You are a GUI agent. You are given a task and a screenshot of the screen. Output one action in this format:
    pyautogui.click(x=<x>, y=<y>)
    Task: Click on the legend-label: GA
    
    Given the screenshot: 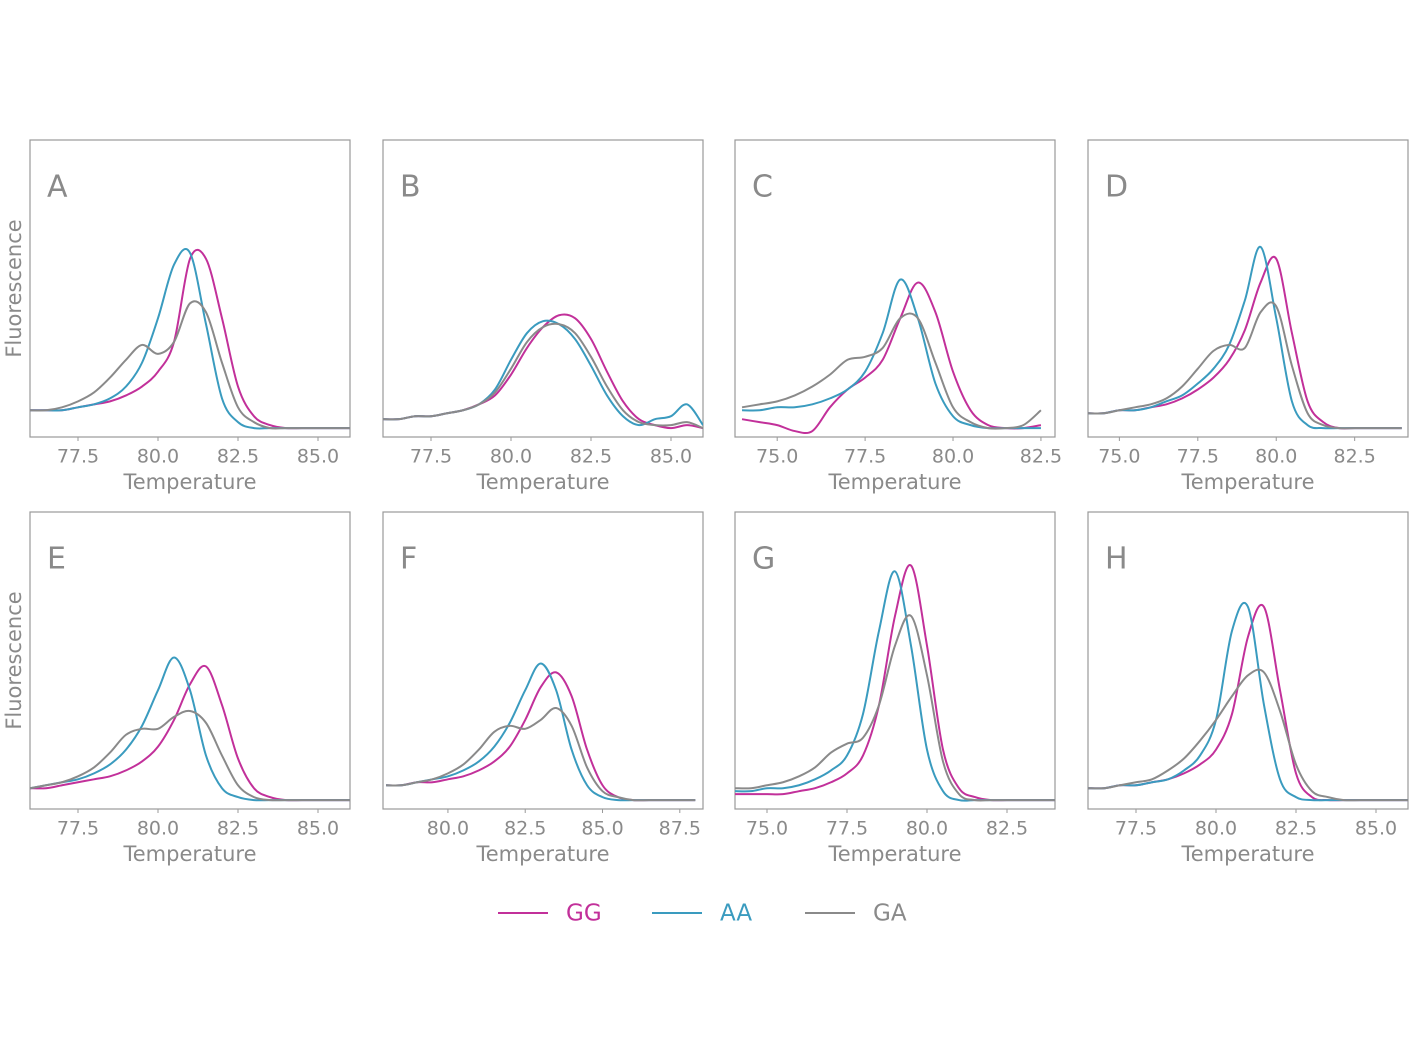 What is the action you would take?
    pyautogui.click(x=890, y=914)
    